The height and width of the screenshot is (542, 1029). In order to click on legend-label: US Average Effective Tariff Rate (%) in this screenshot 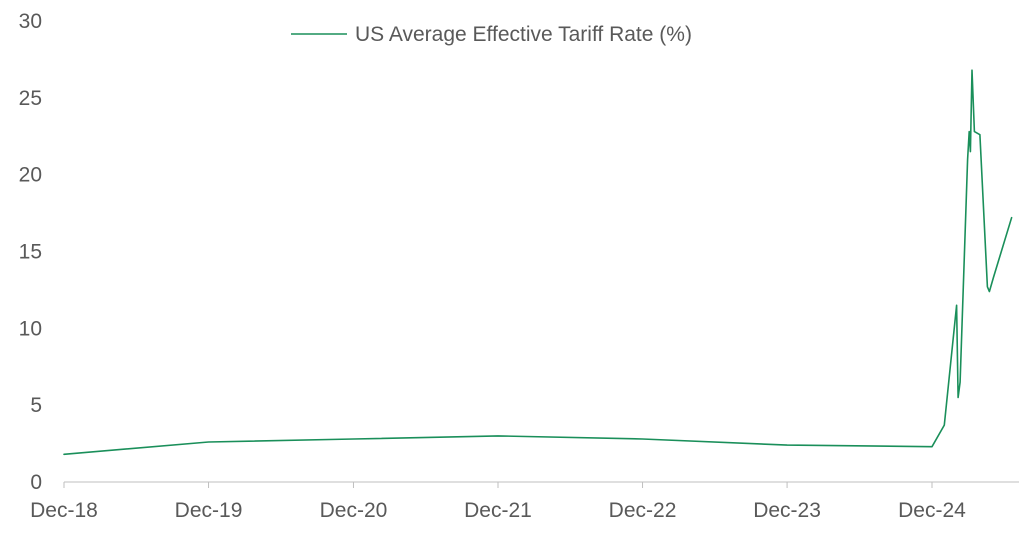, I will do `click(523, 34)`.